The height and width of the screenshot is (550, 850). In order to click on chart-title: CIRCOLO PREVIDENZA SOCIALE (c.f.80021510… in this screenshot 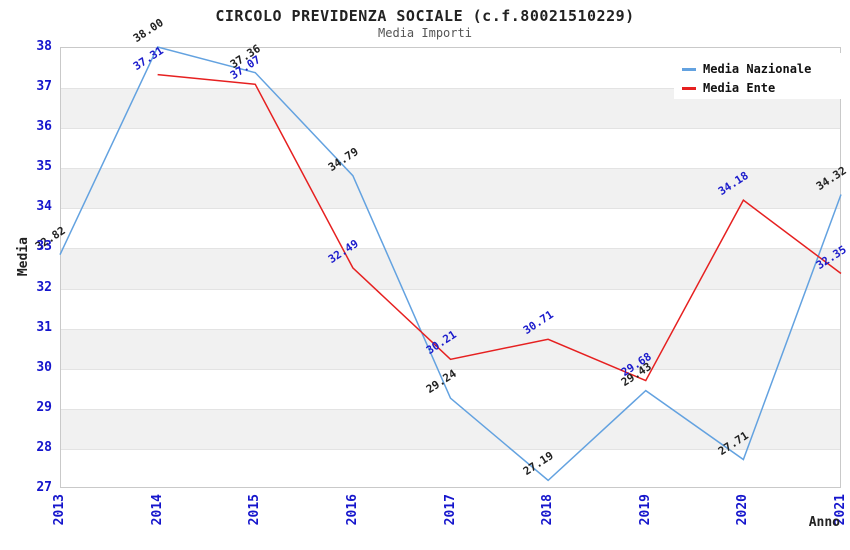, I will do `click(425, 16)`.